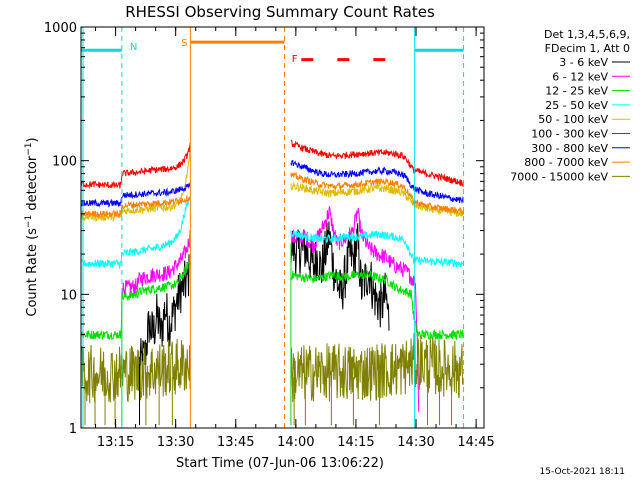  What do you see at coordinates (272, 300) in the screenshot?
I see `series-12-25-kev` at bounding box center [272, 300].